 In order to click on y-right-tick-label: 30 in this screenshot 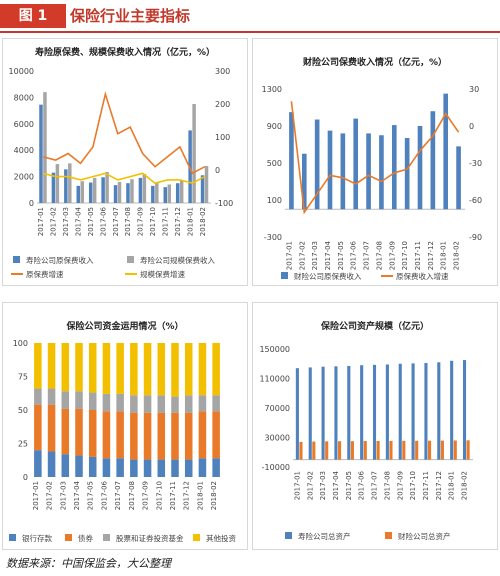, I will do `click(474, 89)`.